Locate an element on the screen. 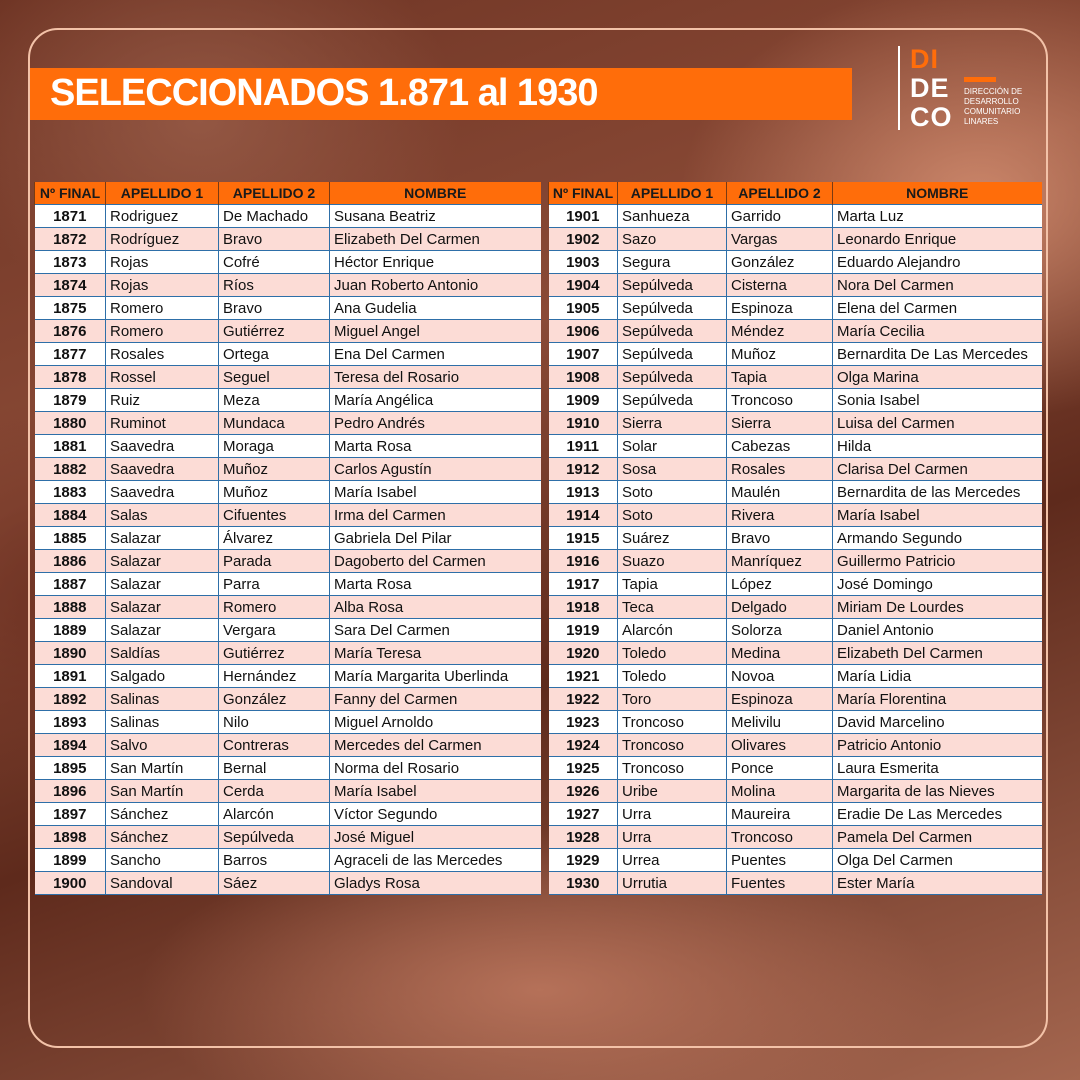 This screenshot has width=1080, height=1080. cell-number: 1872 is located at coordinates (70, 239).